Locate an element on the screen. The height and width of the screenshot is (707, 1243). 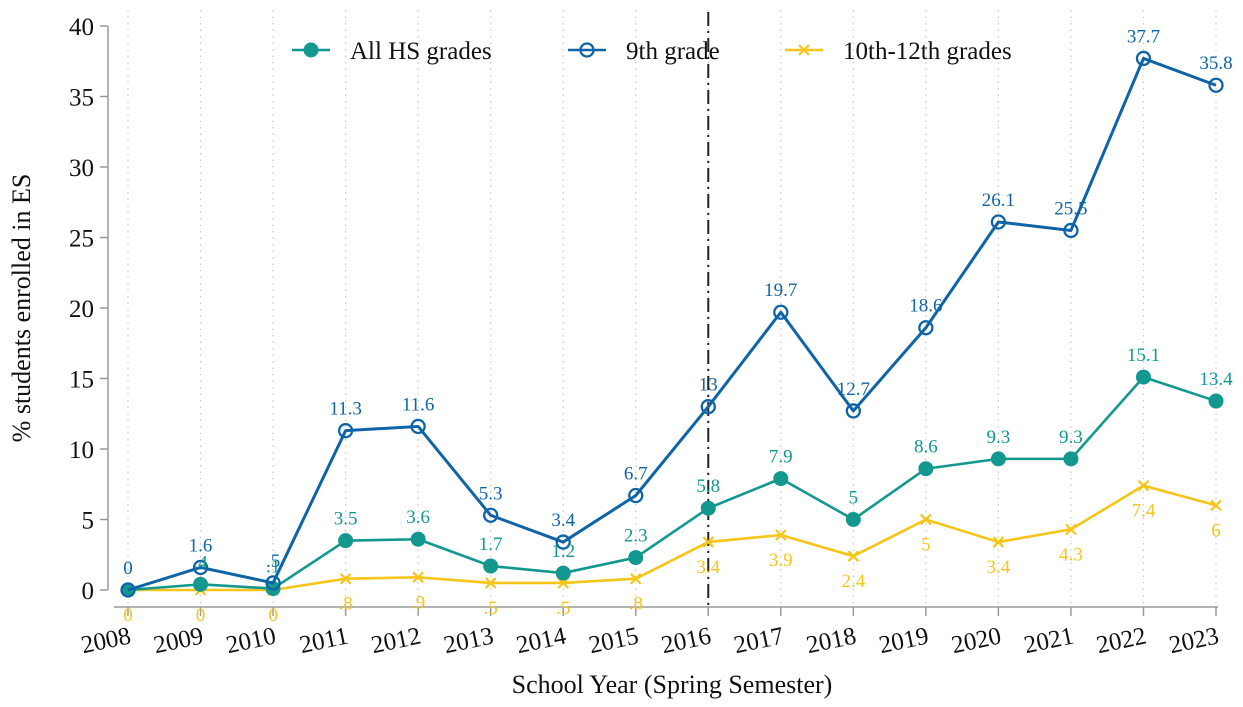
data-label-9th-grade: 11.3 is located at coordinates (345, 409).